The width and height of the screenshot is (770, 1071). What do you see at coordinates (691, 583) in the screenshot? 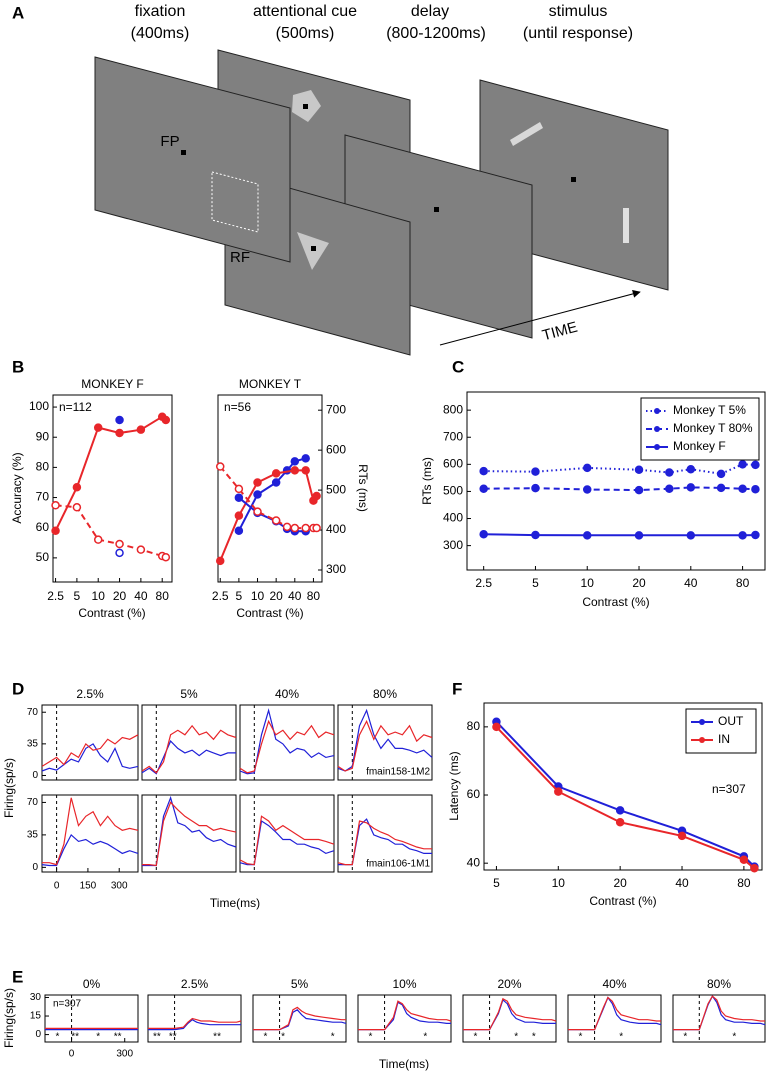
I see `x-tick-label: 40` at bounding box center [691, 583].